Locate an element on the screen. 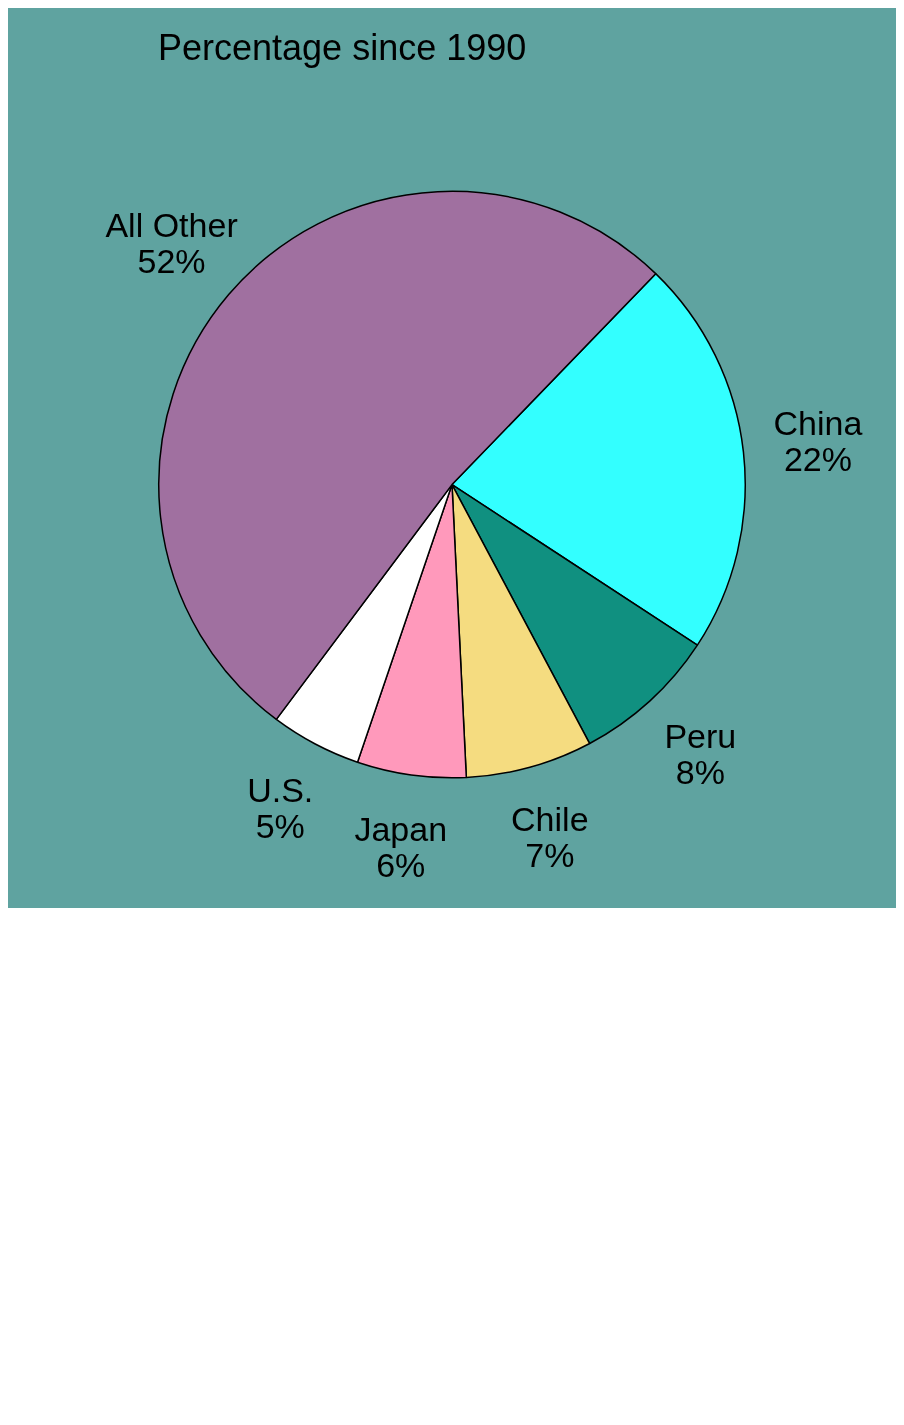 The width and height of the screenshot is (904, 1425). slice-label: Japan is located at coordinates (401, 828).